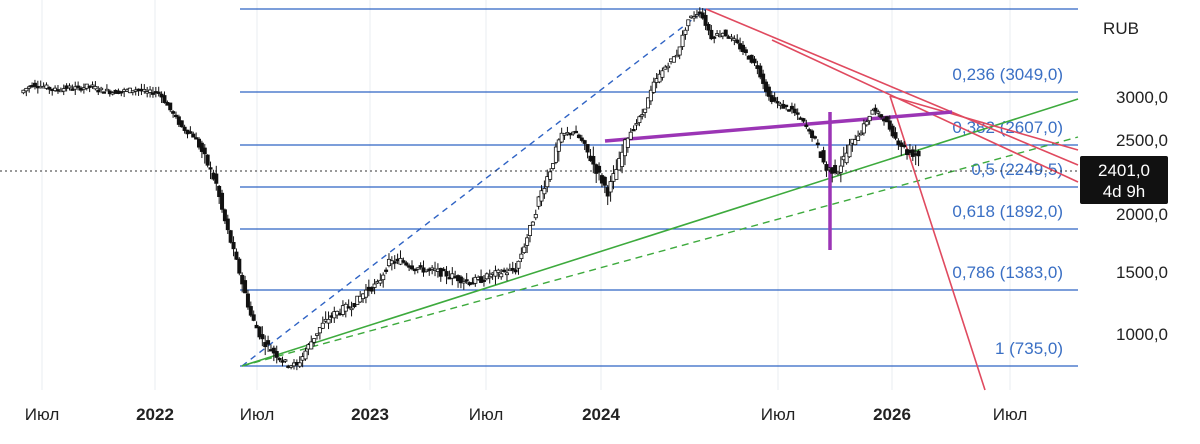  What do you see at coordinates (1007, 74) in the screenshot?
I see `fib-level-label: 0,236 (3049,0)` at bounding box center [1007, 74].